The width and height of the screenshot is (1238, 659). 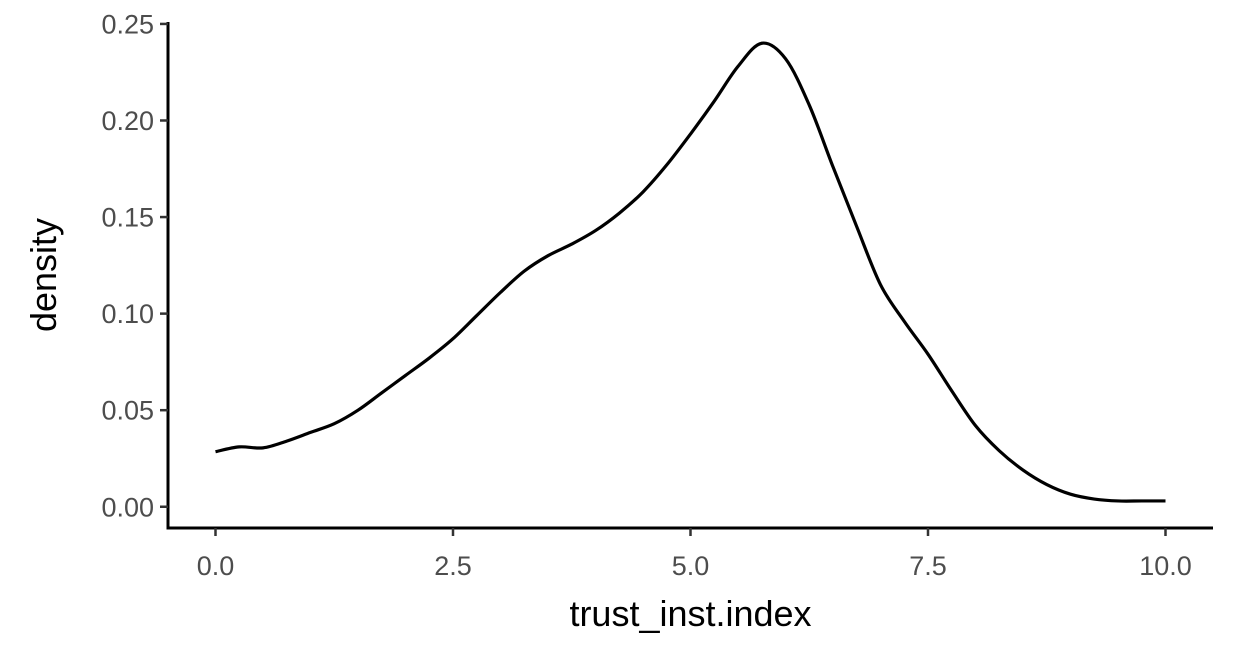 I want to click on x-tick-label: 2.5, so click(x=453, y=566).